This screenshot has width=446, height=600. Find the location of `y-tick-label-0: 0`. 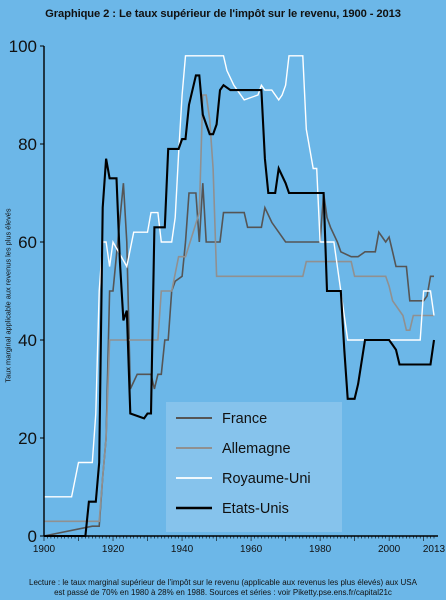

y-tick-label-0: 0 is located at coordinates (32, 536).